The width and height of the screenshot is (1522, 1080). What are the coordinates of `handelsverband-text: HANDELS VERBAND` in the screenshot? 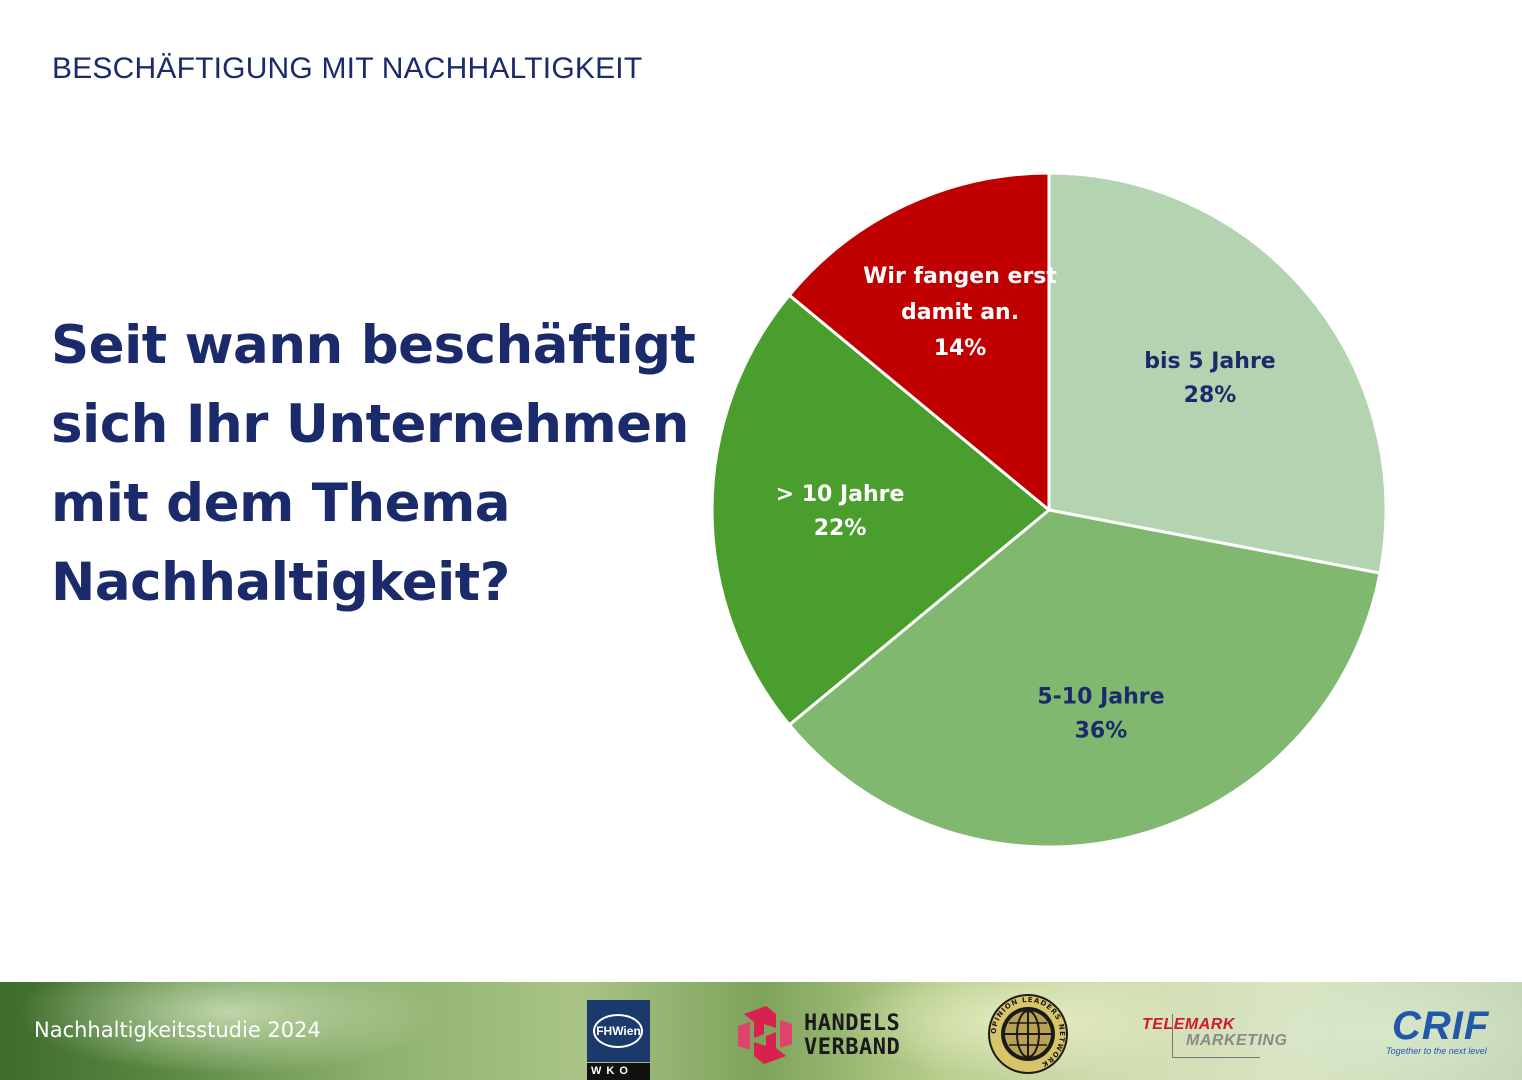 It's located at (852, 1036).